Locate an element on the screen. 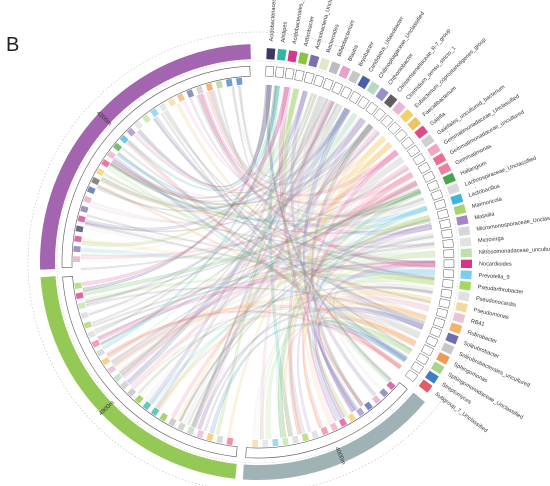 The image size is (550, 486). group-track-4800m is located at coordinates (150, 366).